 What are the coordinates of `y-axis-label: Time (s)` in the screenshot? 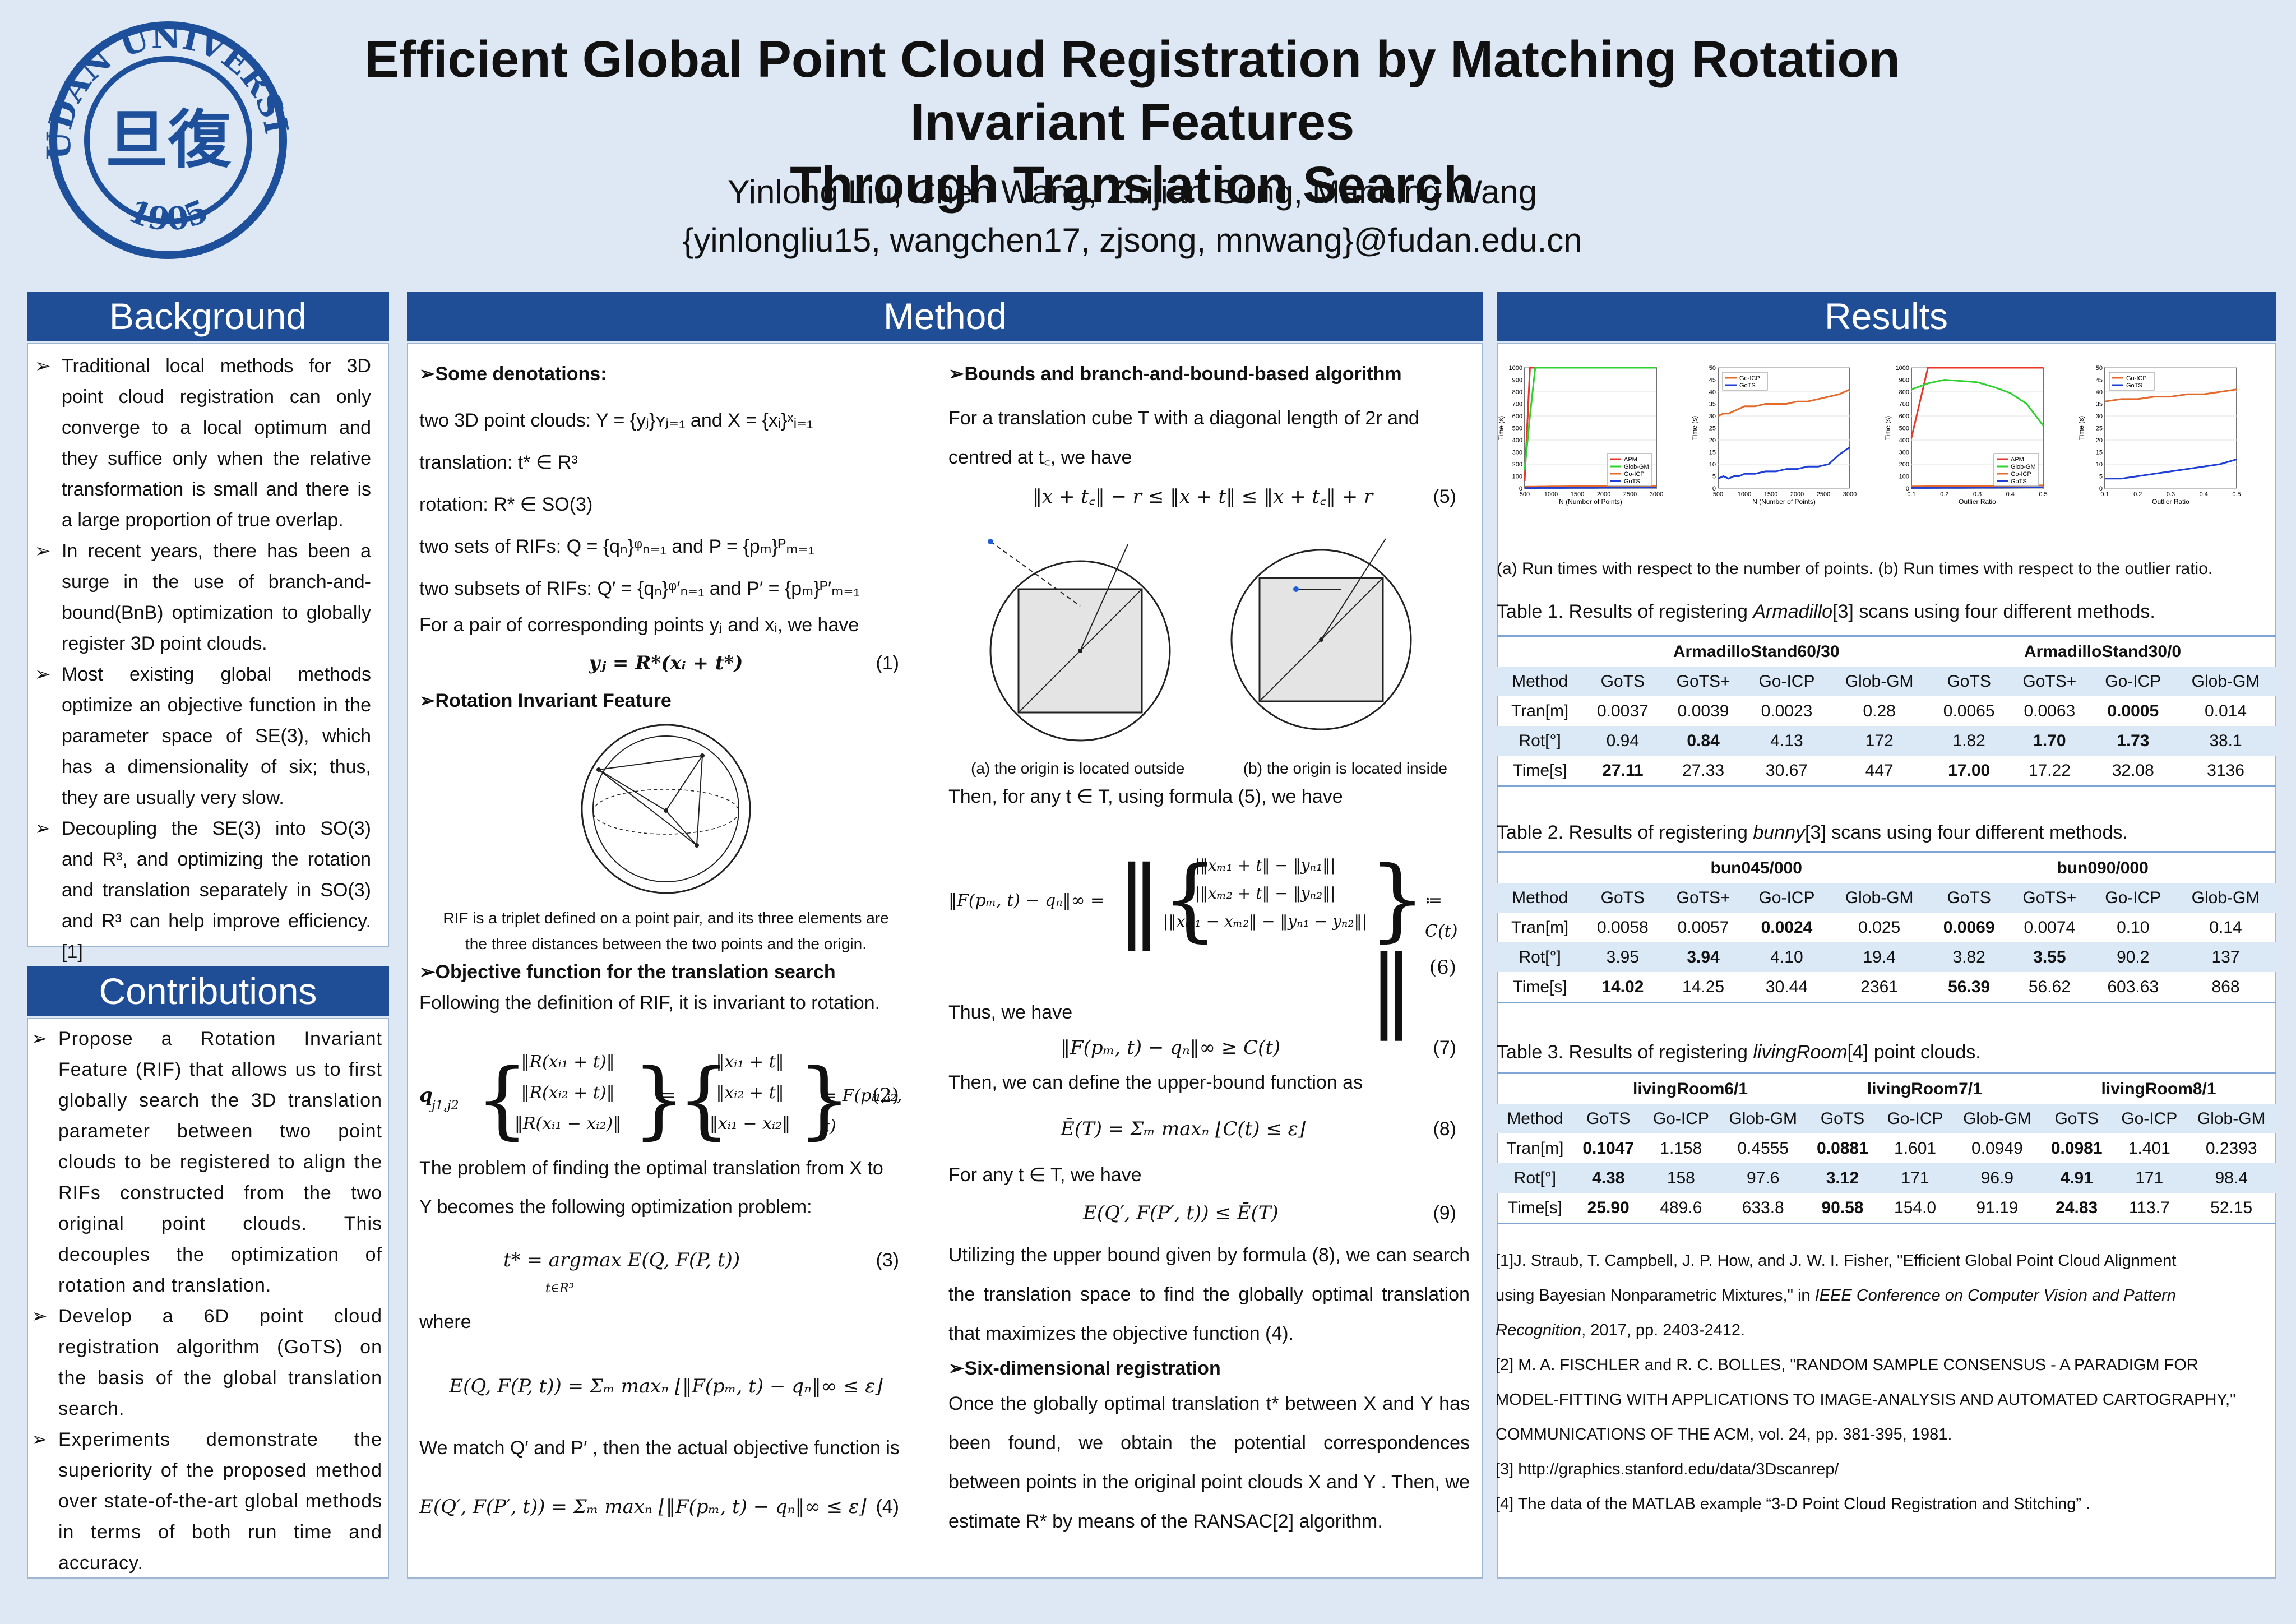 It's located at (1501, 429).